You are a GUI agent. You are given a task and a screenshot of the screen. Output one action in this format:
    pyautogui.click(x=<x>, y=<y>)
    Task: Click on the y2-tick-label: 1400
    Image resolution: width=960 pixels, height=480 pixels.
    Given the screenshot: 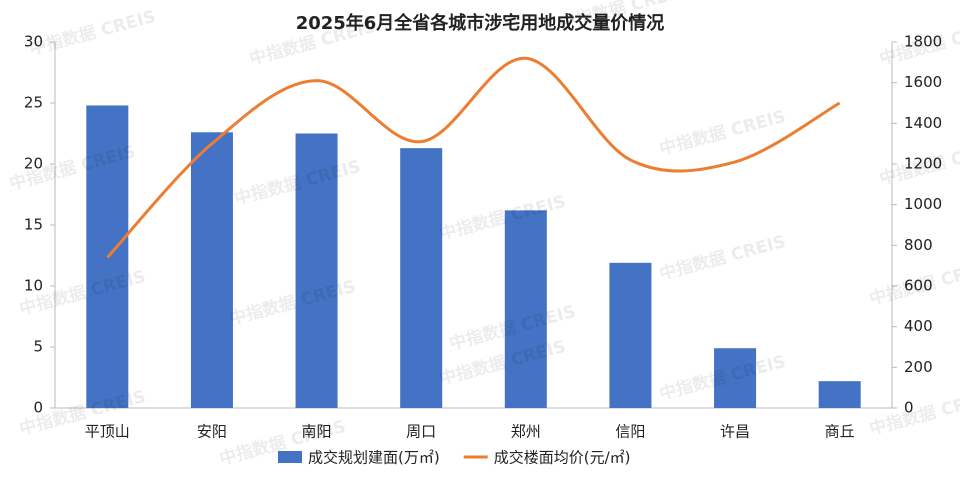 What is the action you would take?
    pyautogui.click(x=923, y=123)
    